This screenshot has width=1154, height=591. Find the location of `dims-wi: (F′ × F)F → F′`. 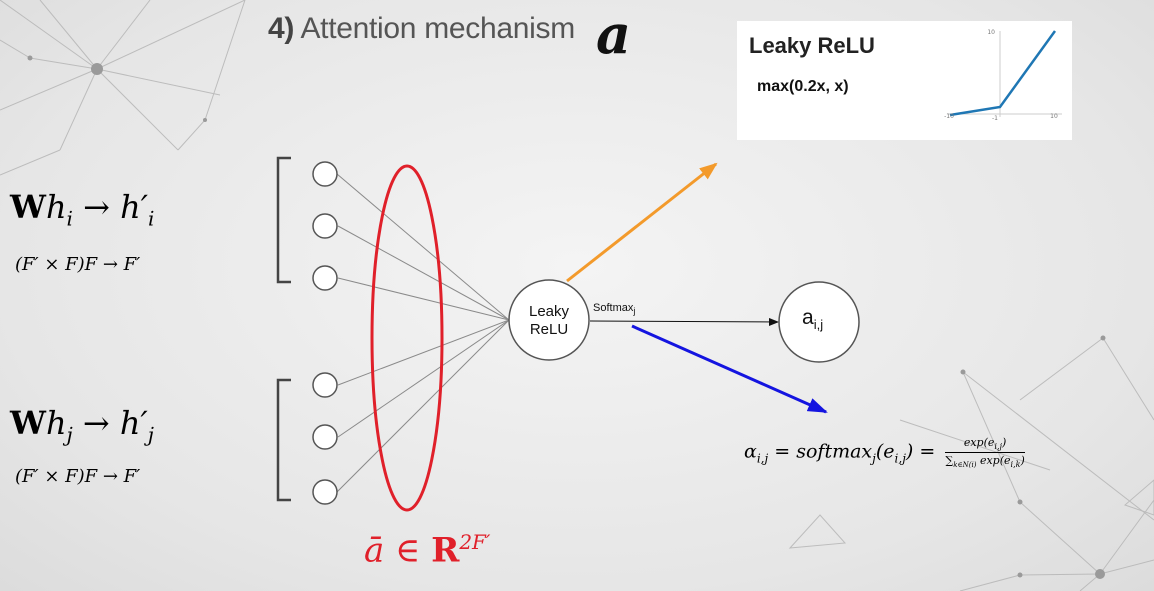

dims-wi: (F′ × F)F → F′ is located at coordinates (78, 264).